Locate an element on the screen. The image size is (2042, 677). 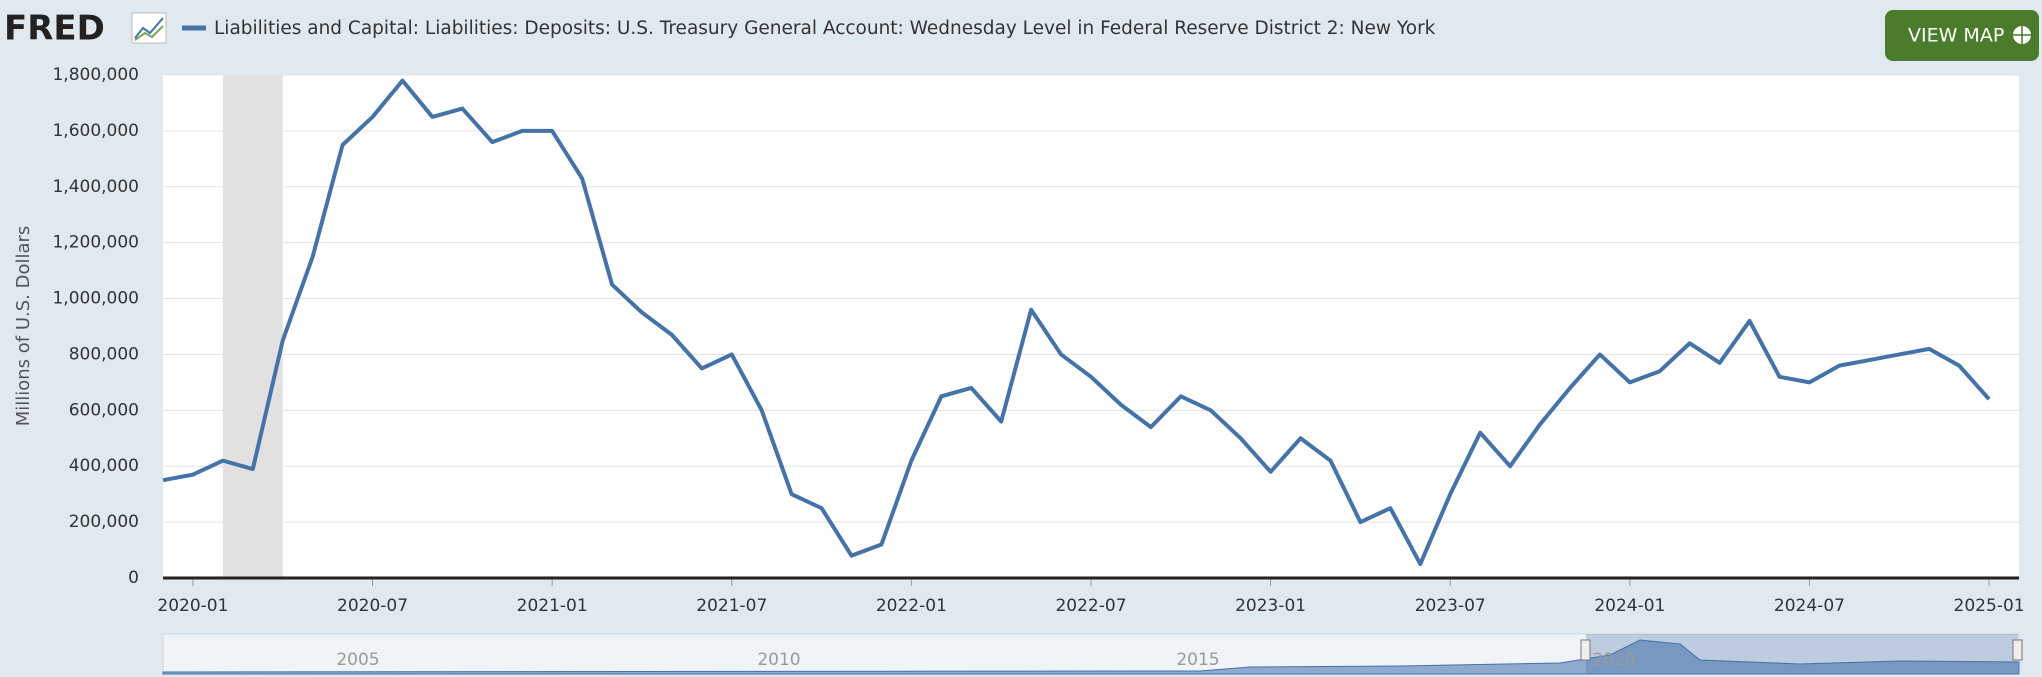
y-tick-label: 600,000 is located at coordinates (104, 410).